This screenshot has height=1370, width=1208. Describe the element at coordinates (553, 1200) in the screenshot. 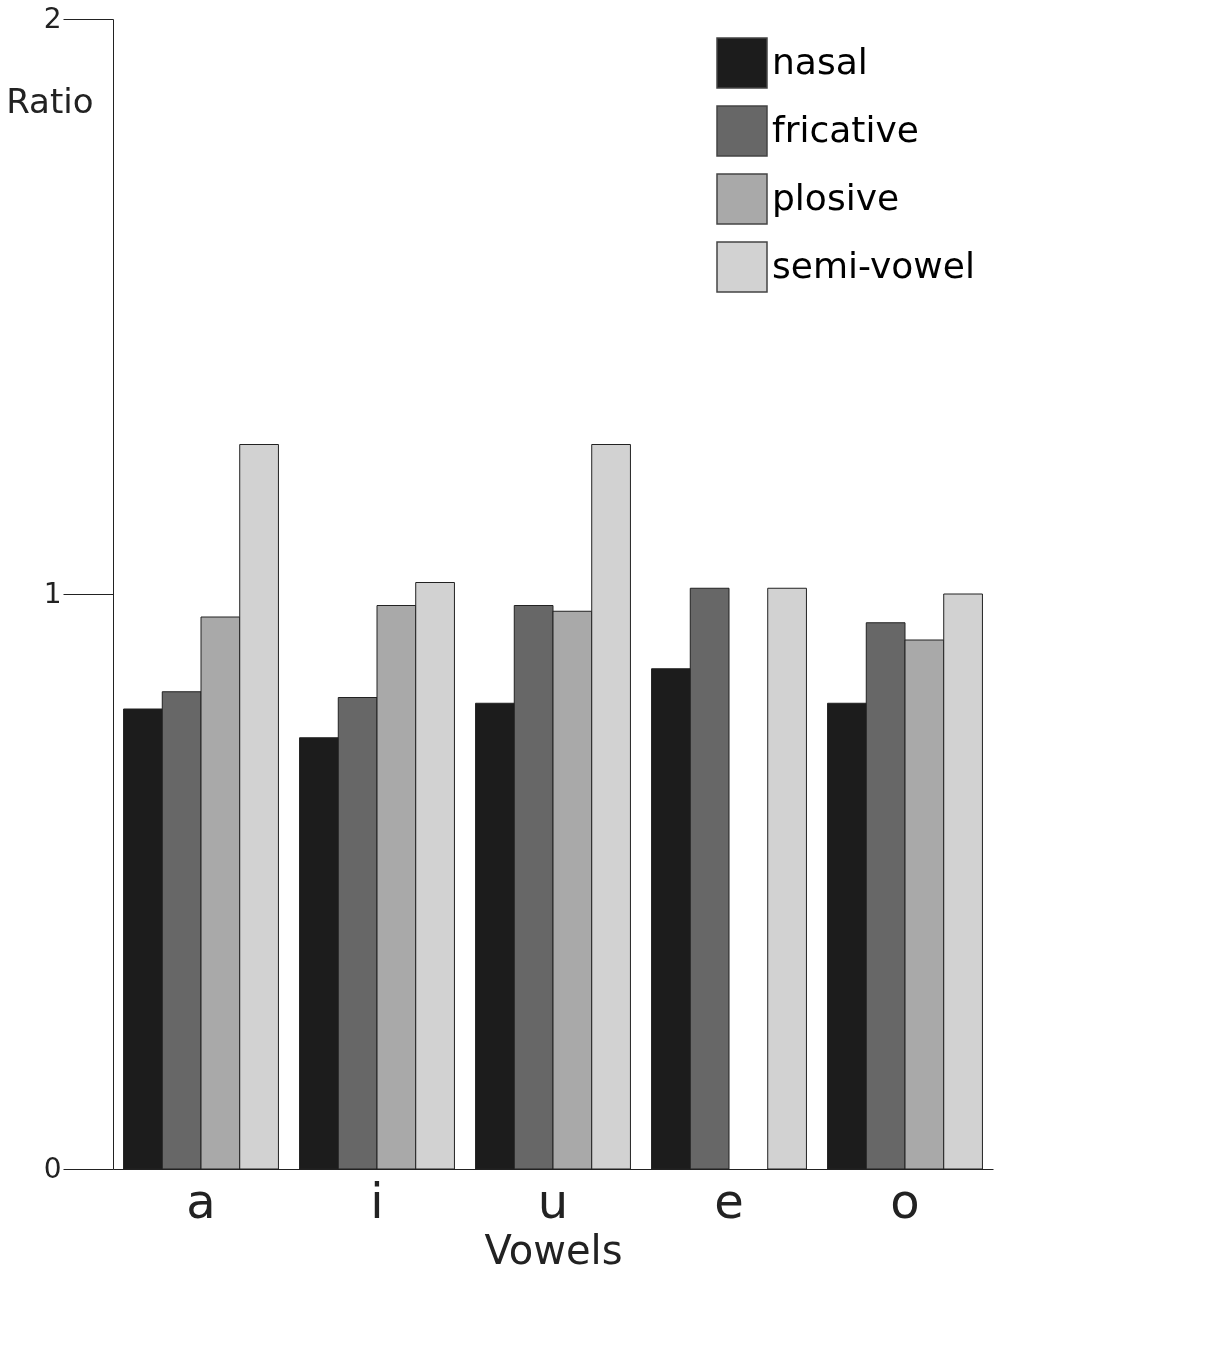

I see `x-tick-label: u` at that location.